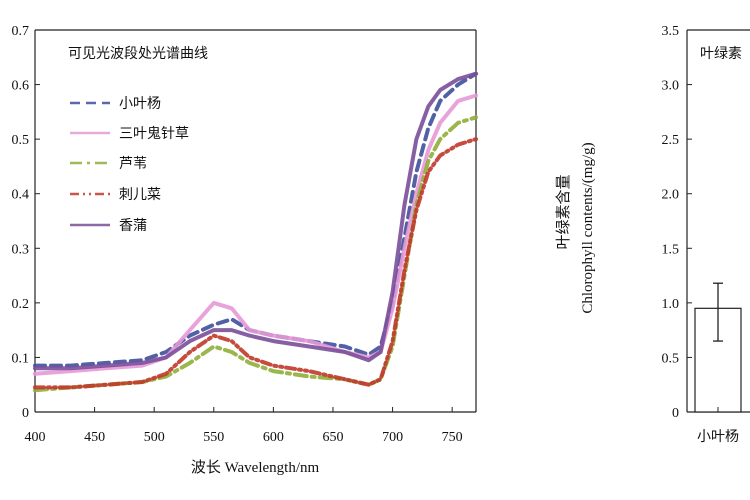  I want to click on left-x-tick-label: 750, so click(452, 437).